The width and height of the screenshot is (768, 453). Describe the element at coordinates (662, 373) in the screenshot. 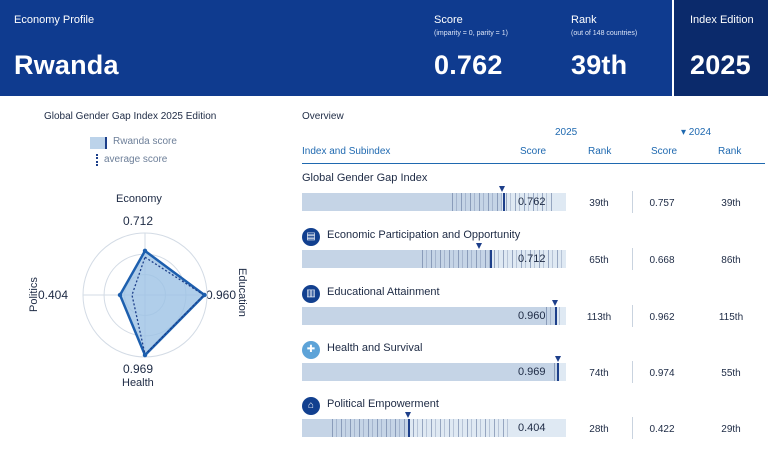

I see `row-score-prev: 0.974` at that location.